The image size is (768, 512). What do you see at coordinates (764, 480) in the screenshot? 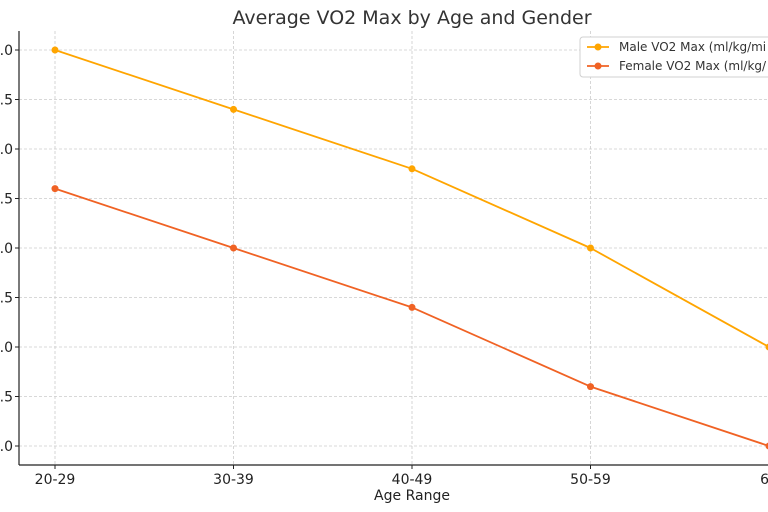
I see `x-tick-label: 60` at bounding box center [764, 480].